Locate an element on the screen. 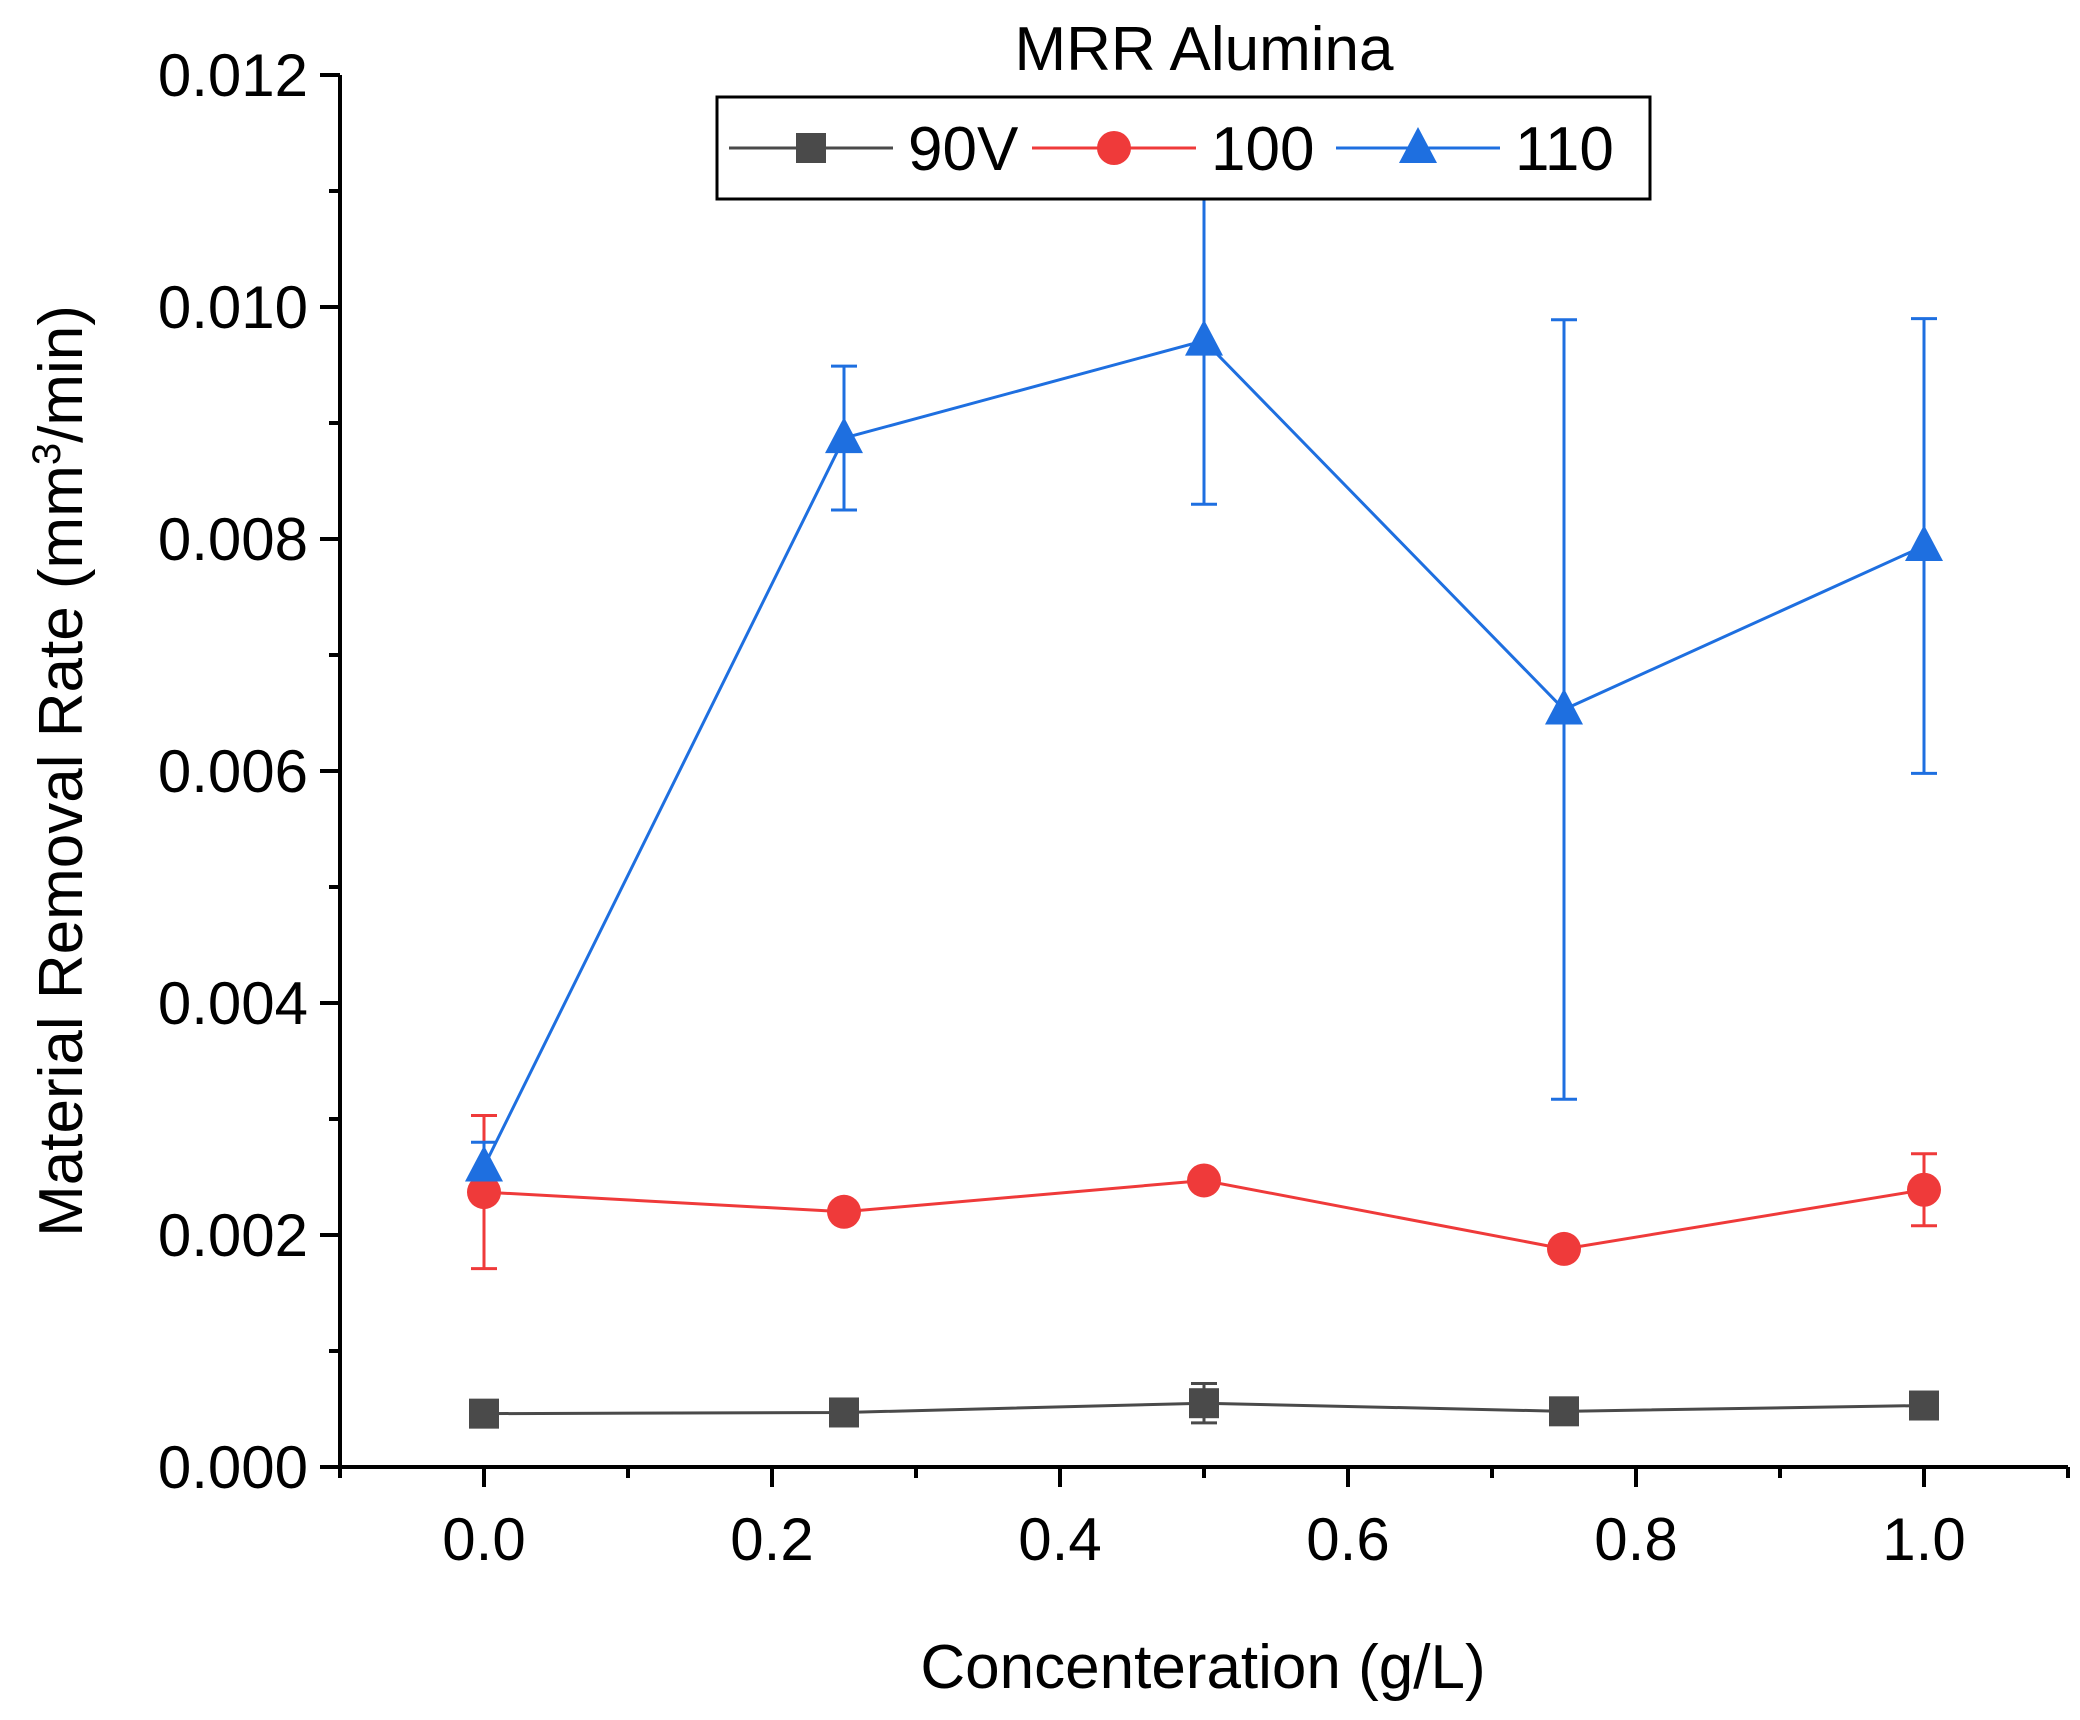 Image resolution: width=2080 pixels, height=1720 pixels. legend-items: 90V 100 110 is located at coordinates (1171, 149).